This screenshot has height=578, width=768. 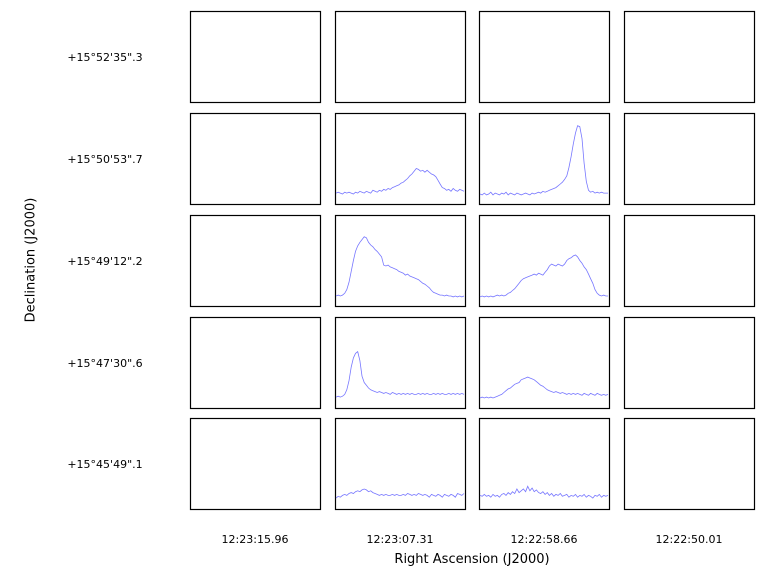 What do you see at coordinates (400, 267) in the screenshot?
I see `spectrum-line-r2-c1` at bounding box center [400, 267].